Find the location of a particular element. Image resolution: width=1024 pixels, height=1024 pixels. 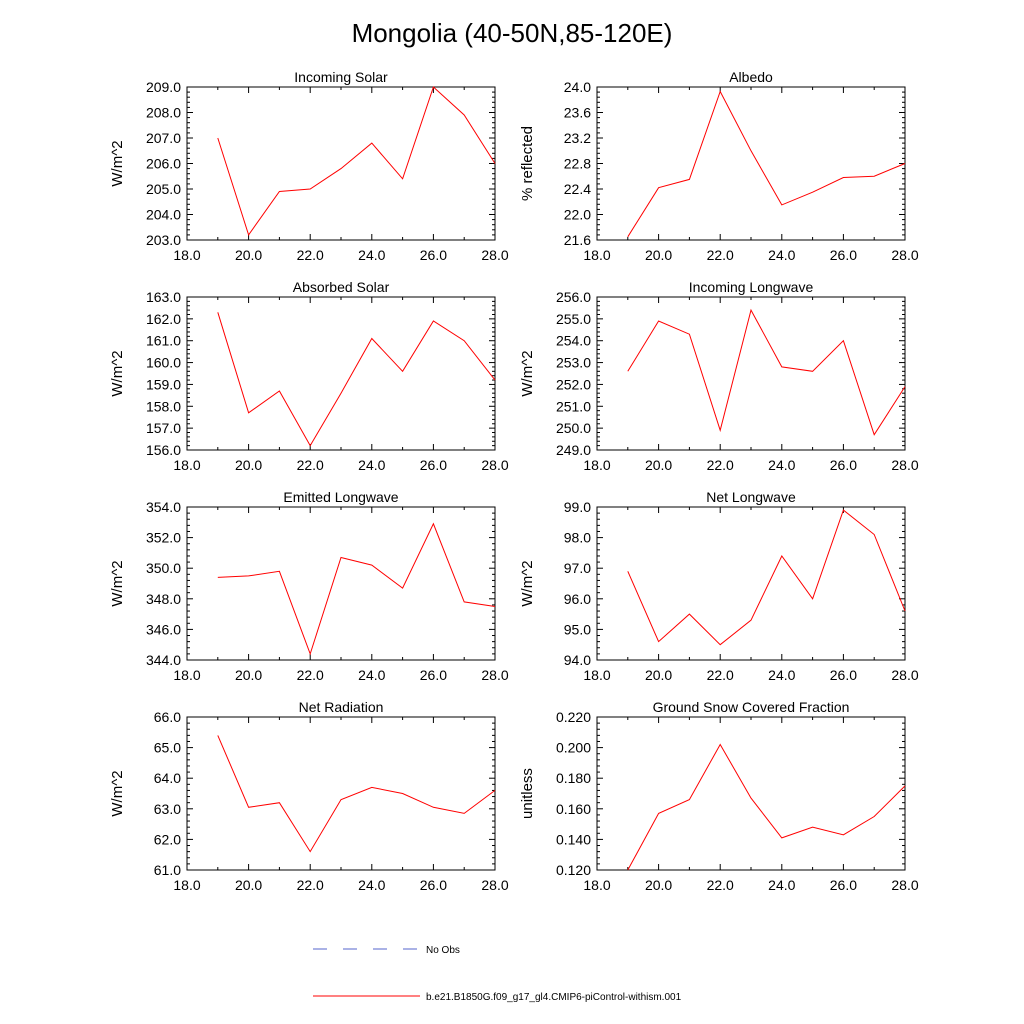

y-tick-label: 23.6 is located at coordinates (577, 113).